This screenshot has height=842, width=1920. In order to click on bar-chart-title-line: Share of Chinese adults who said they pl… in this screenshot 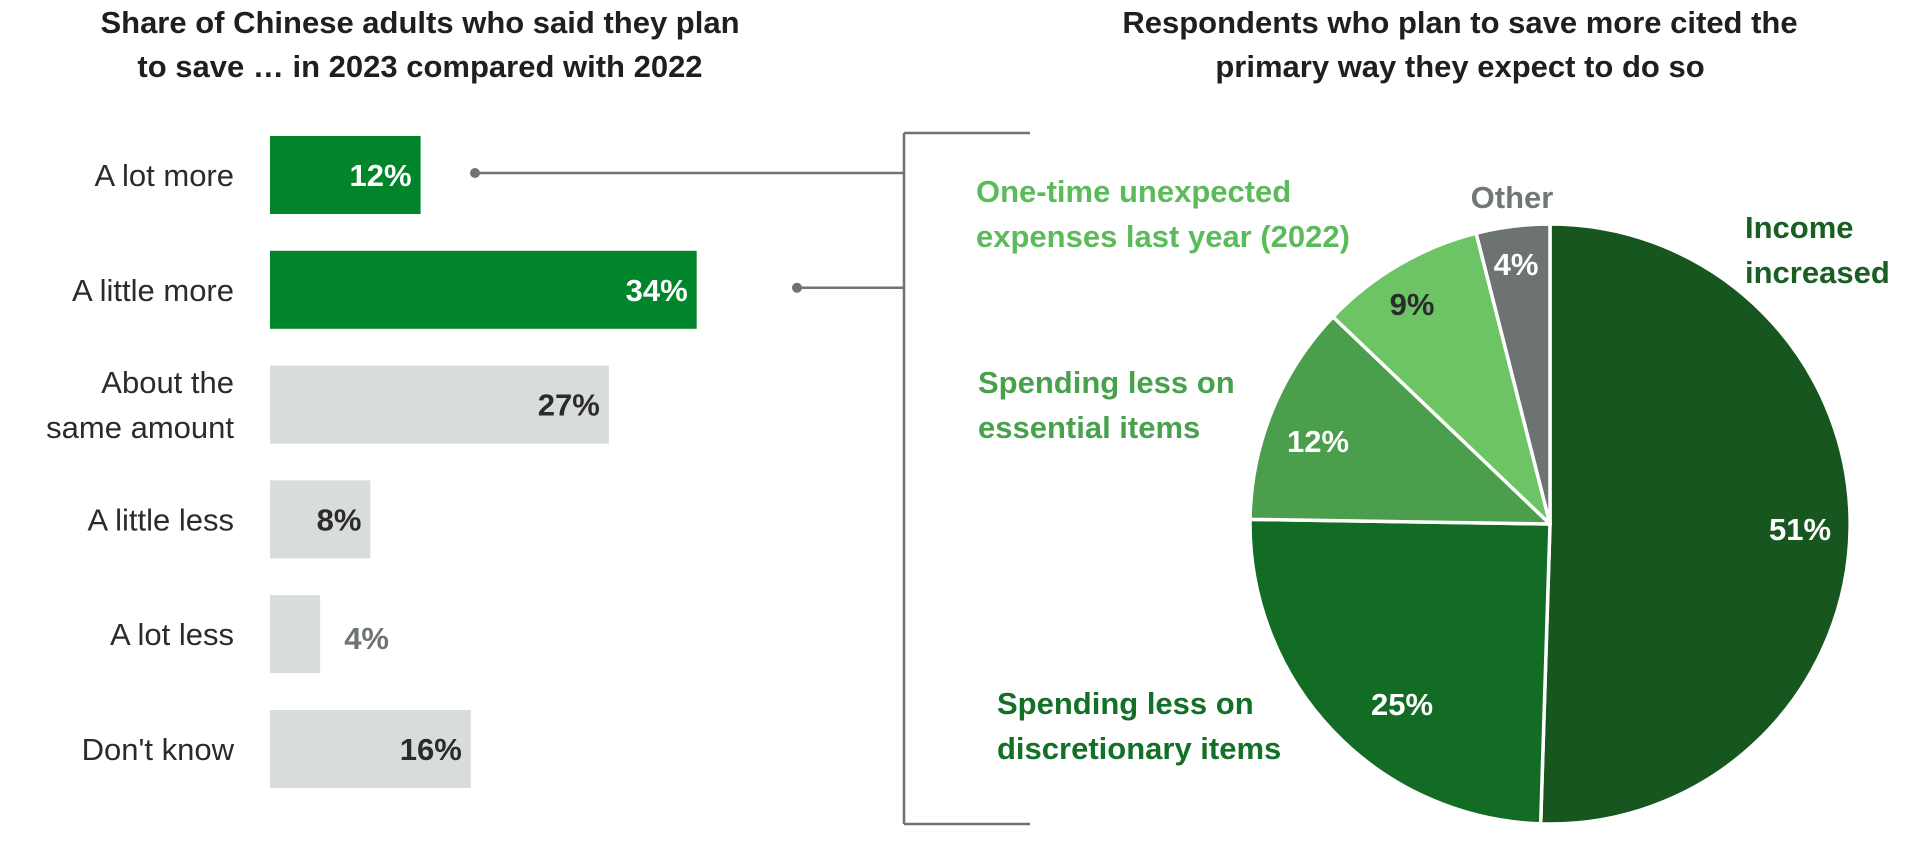, I will do `click(419, 22)`.